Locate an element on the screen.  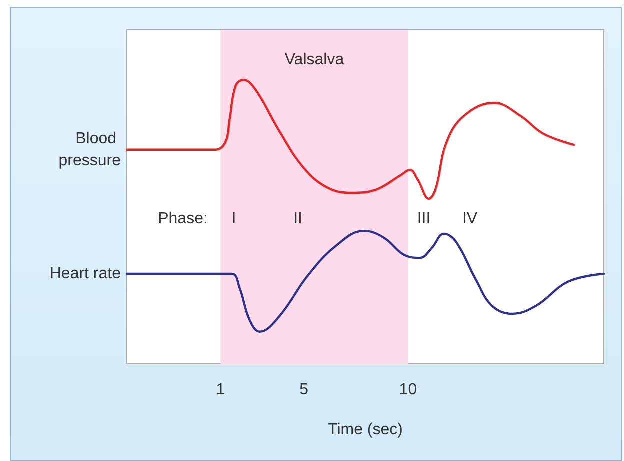
x-tick-label: 1 is located at coordinates (221, 390).